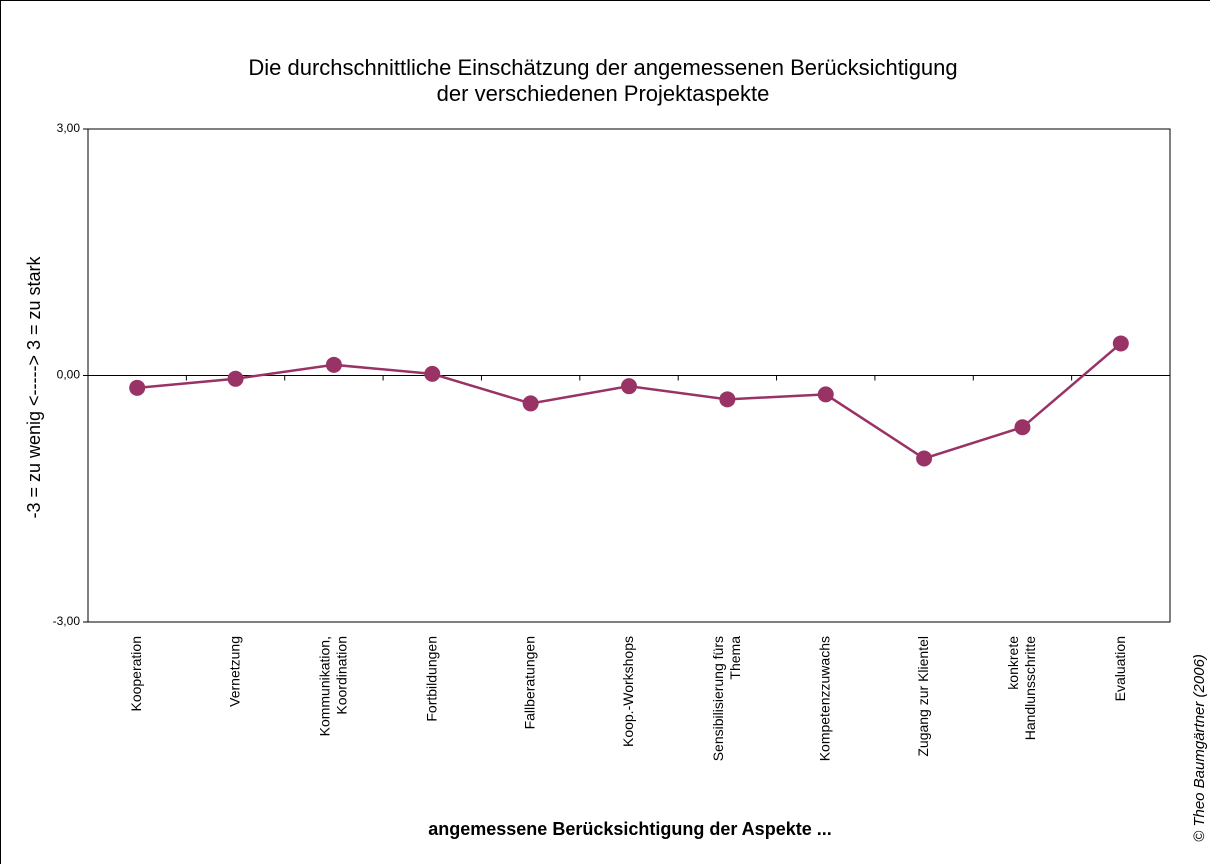 This screenshot has width=1210, height=864. I want to click on y-tick-label: 3,00, so click(69, 128).